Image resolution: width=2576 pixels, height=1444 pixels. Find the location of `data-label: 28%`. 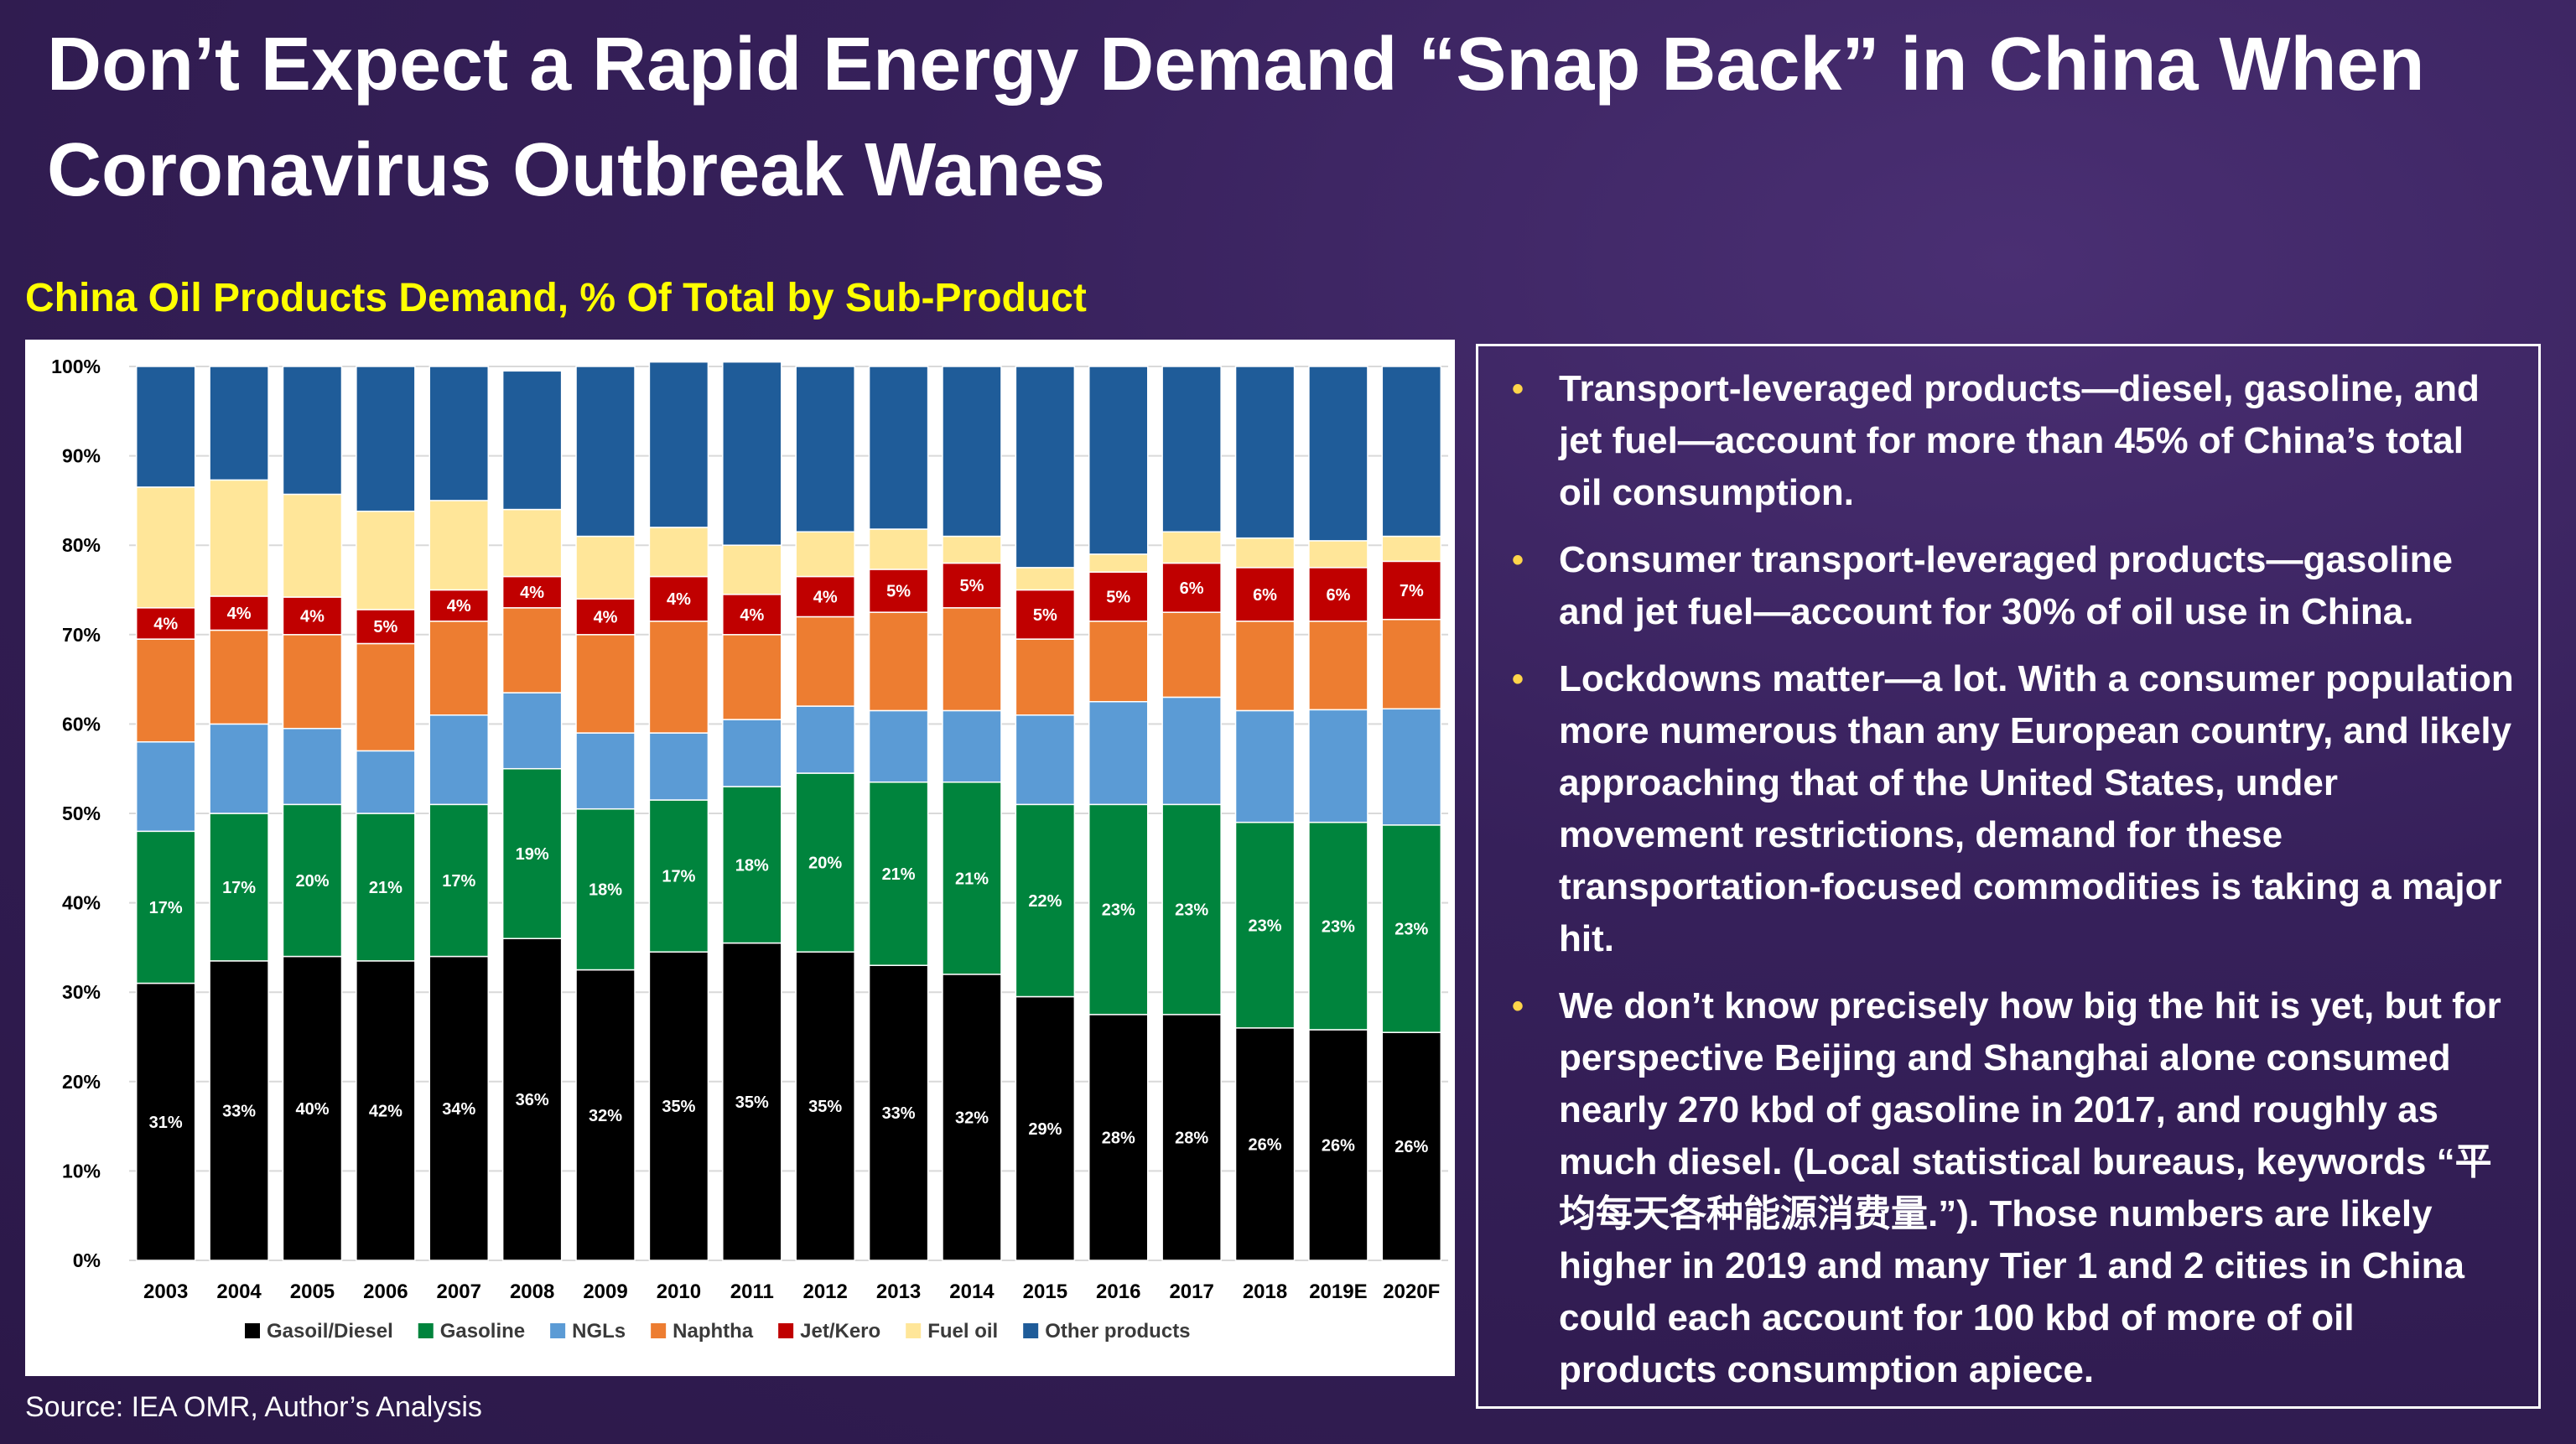

data-label: 28% is located at coordinates (1191, 1138).